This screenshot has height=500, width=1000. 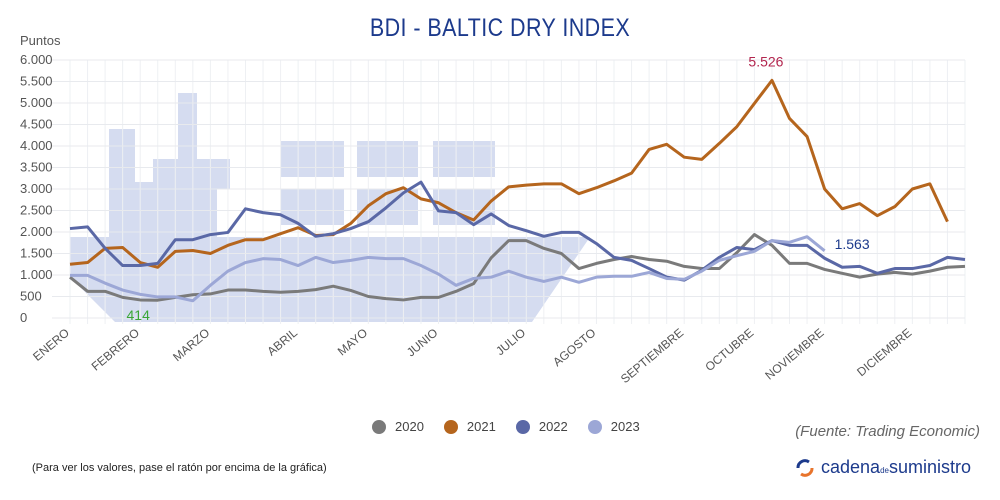 What do you see at coordinates (352, 342) in the screenshot?
I see `x-tick-label: MAYO` at bounding box center [352, 342].